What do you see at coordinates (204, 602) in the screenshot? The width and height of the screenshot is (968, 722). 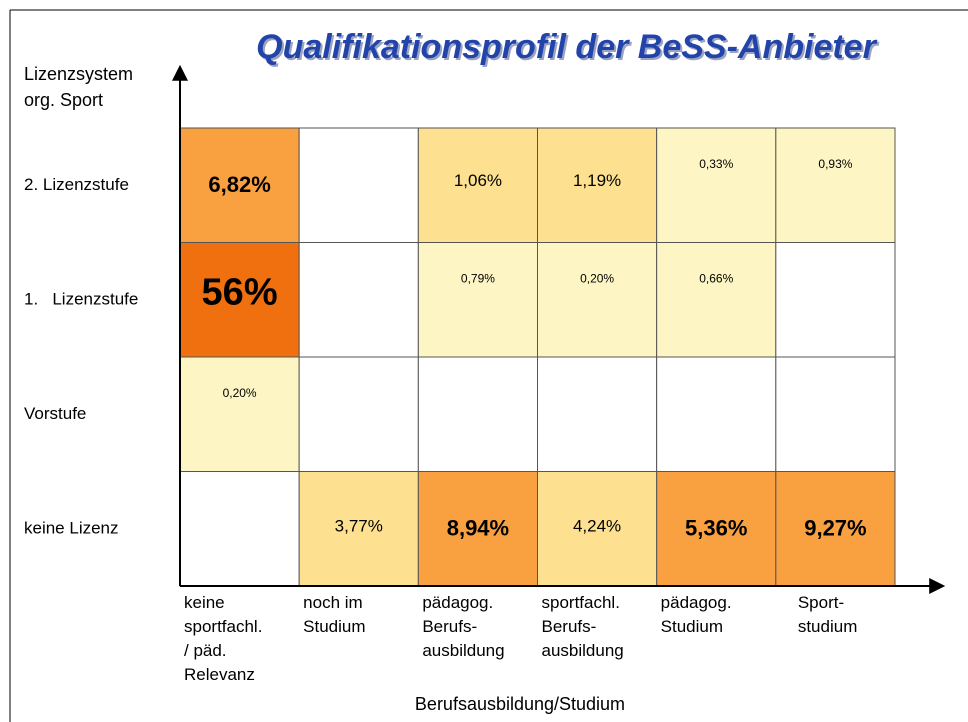 I see `column-label: keine` at bounding box center [204, 602].